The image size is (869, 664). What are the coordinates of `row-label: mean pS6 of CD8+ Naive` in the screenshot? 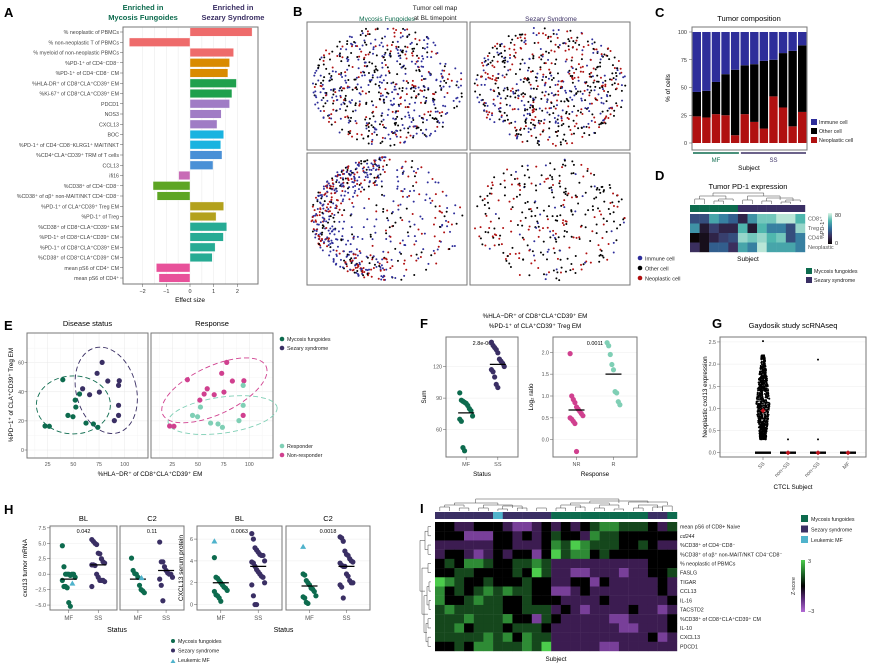 It's located at (710, 528).